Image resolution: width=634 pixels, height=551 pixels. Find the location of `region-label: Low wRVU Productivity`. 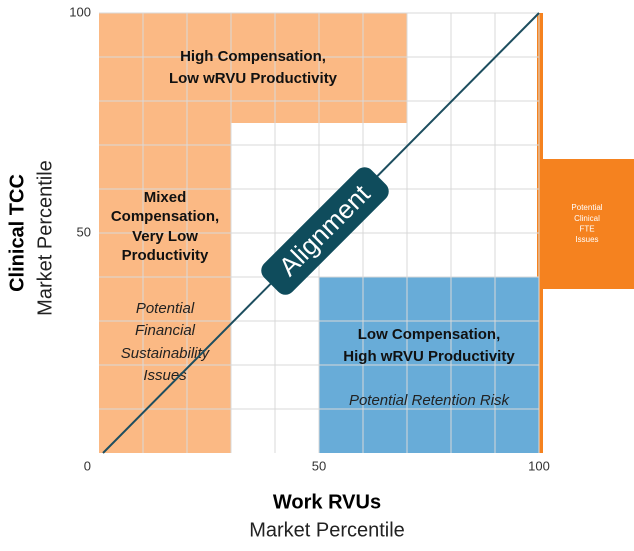

region-label: Low wRVU Productivity is located at coordinates (253, 78).